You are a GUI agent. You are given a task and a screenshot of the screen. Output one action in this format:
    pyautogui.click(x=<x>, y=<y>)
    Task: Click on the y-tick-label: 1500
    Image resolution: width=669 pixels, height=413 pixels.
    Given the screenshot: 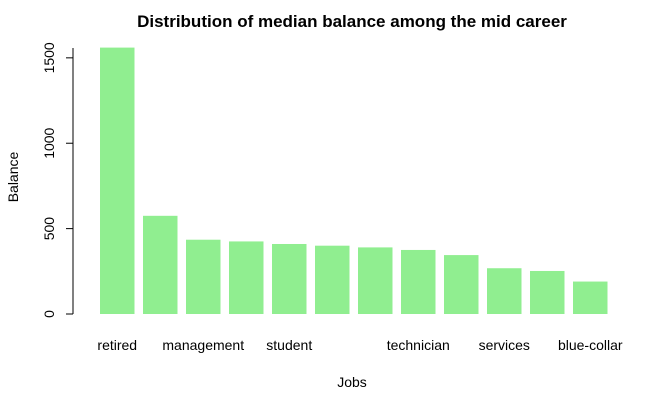 What is the action you would take?
    pyautogui.click(x=49, y=57)
    